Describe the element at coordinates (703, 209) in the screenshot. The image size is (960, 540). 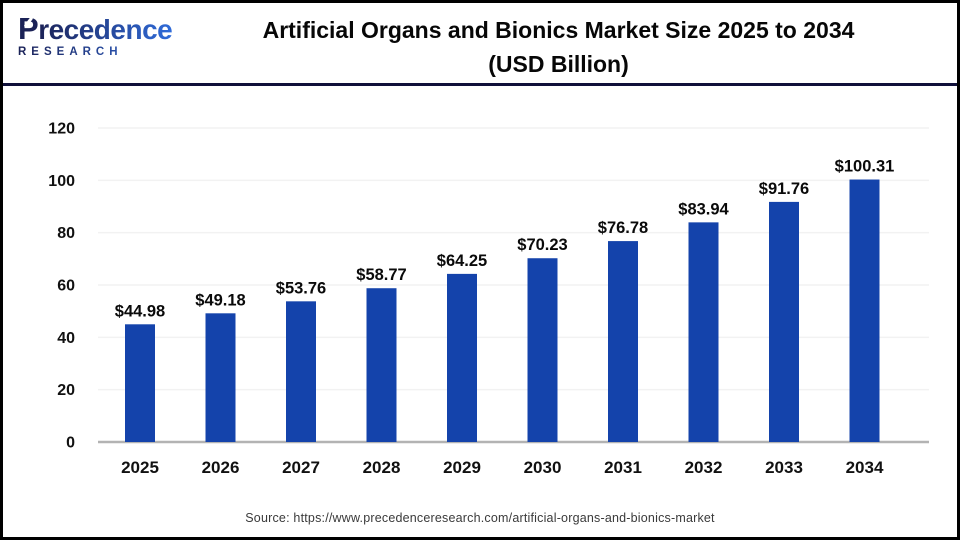
I see `bar-value-label: $83.94` at that location.